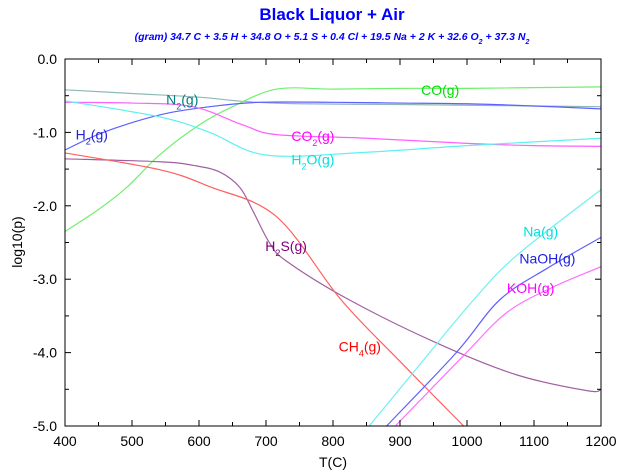 This screenshot has width=620, height=475. Describe the element at coordinates (333, 98) in the screenshot. I see `series-line-n2-g` at that location.